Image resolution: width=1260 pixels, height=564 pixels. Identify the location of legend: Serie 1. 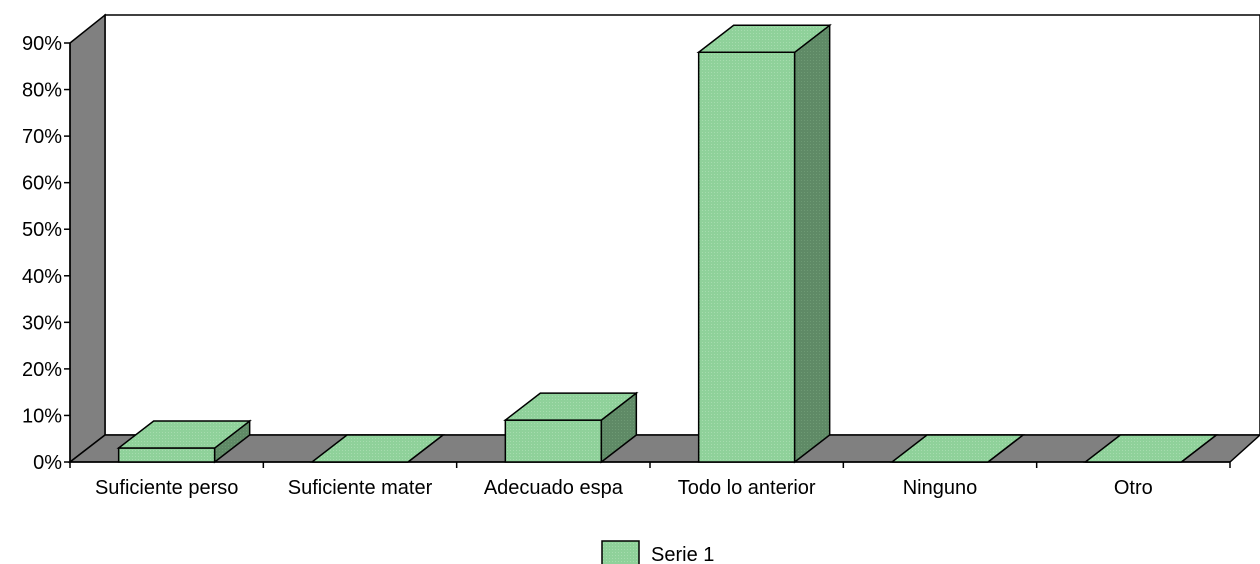
(657, 552).